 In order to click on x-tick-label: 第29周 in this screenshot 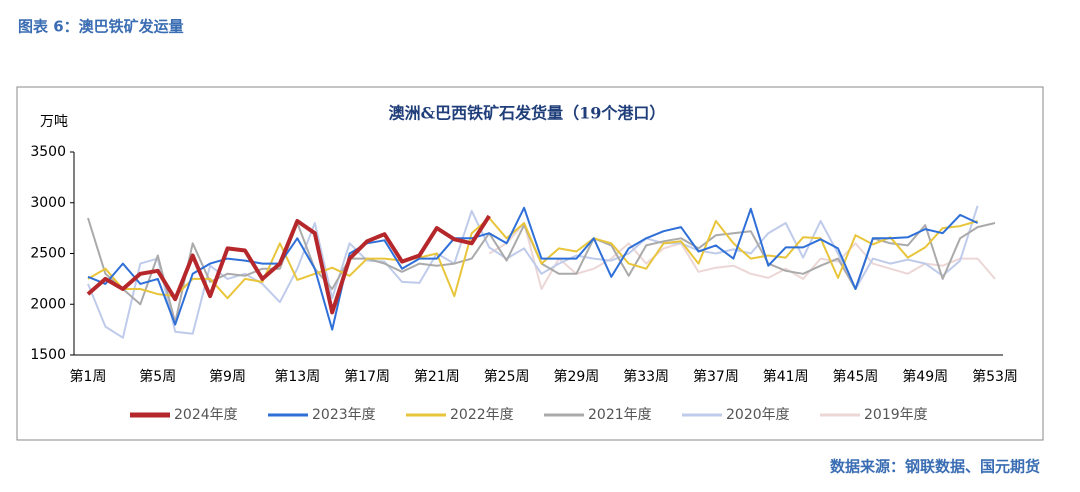, I will do `click(576, 376)`.